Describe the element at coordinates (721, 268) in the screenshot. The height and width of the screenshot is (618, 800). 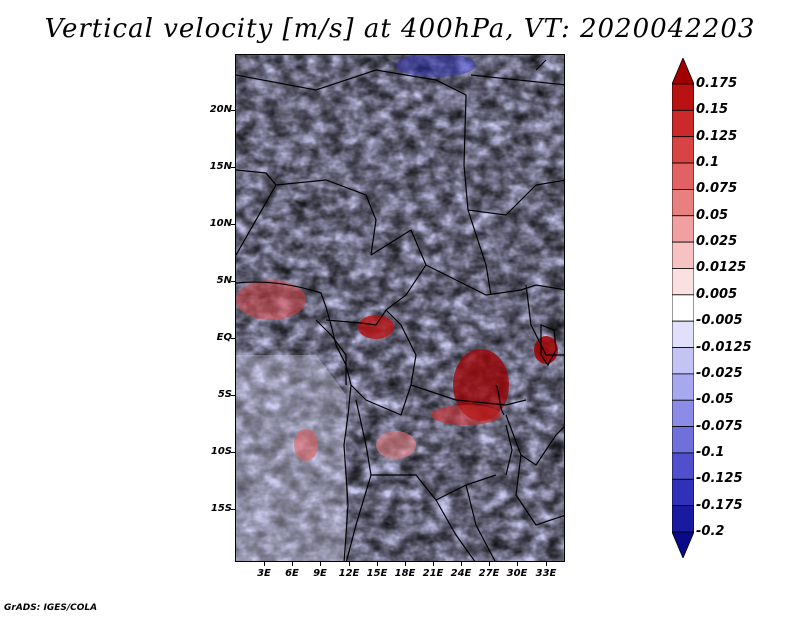
I see `colorbar-label: 0.0125` at that location.